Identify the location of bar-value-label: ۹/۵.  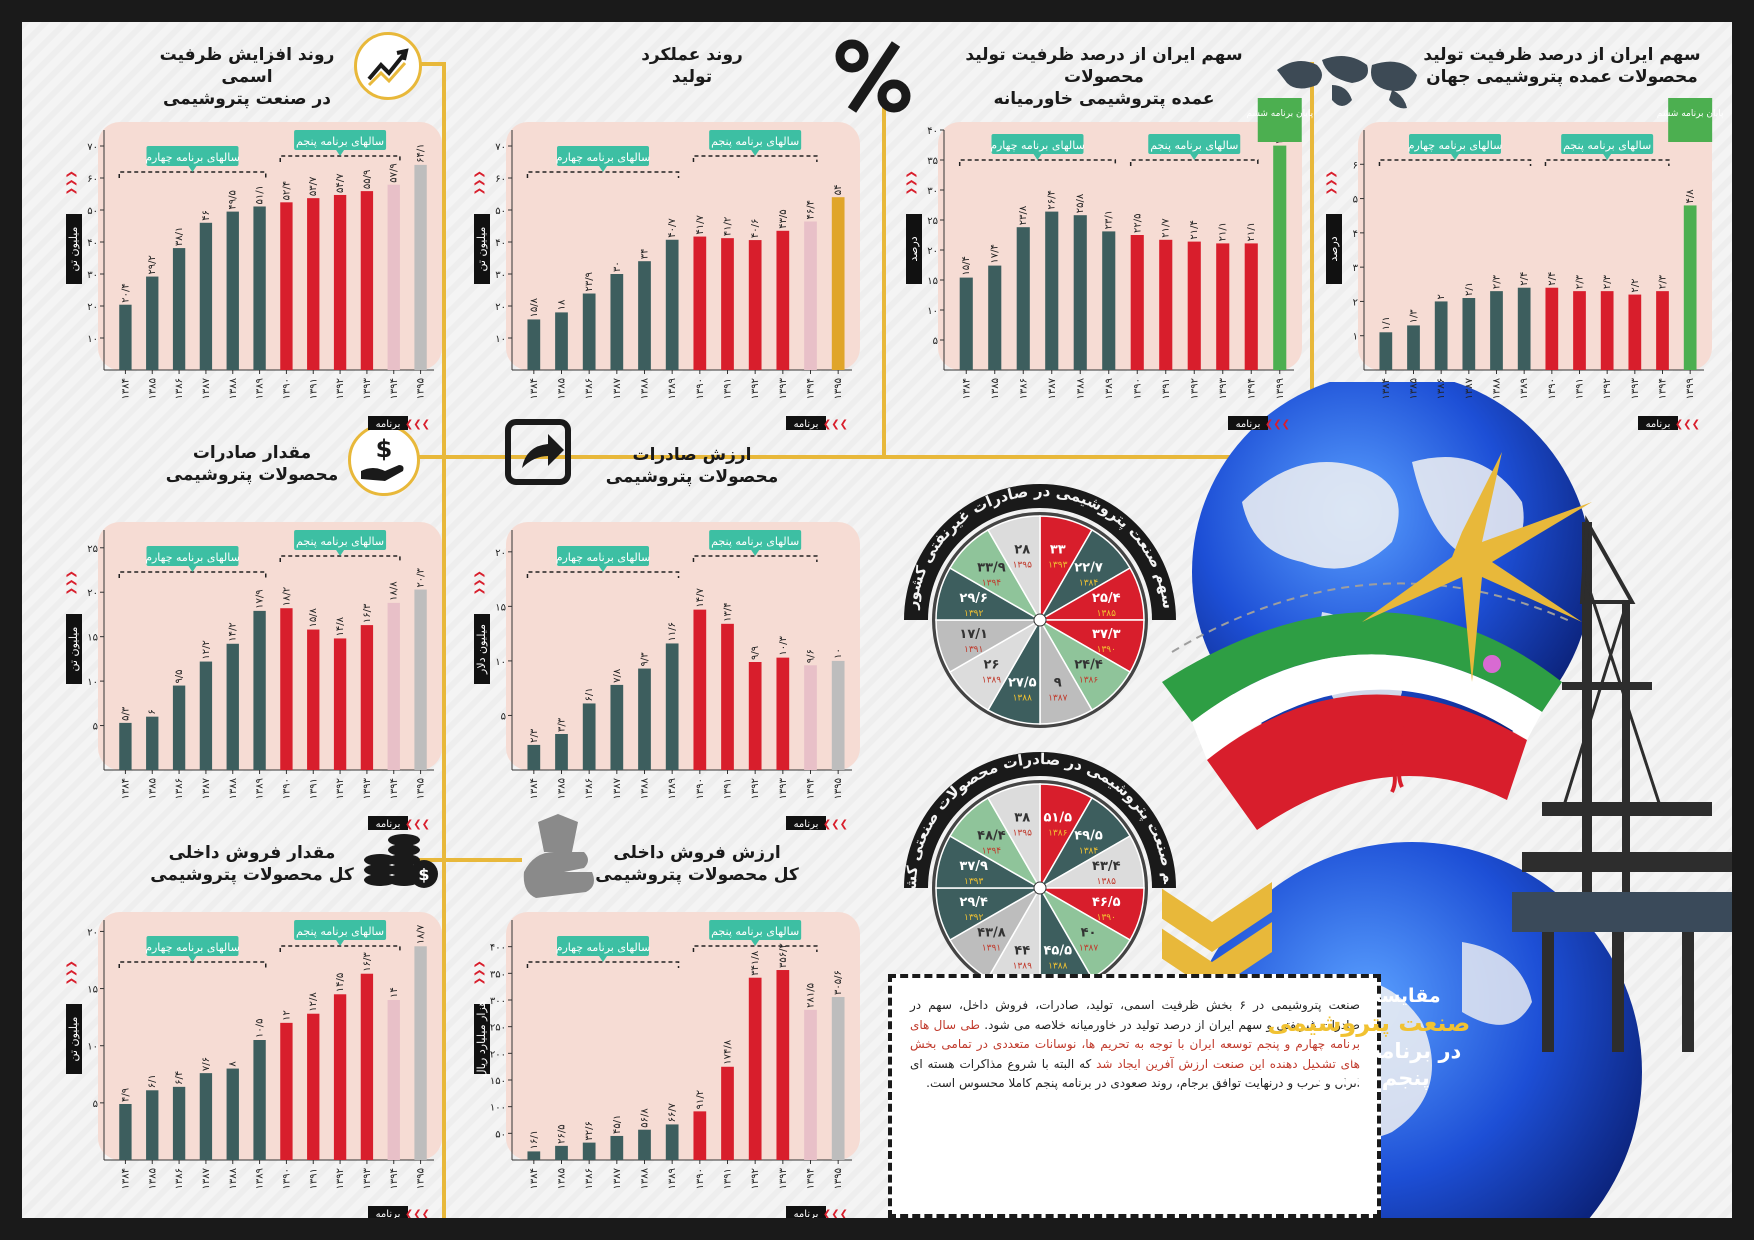
(179, 676).